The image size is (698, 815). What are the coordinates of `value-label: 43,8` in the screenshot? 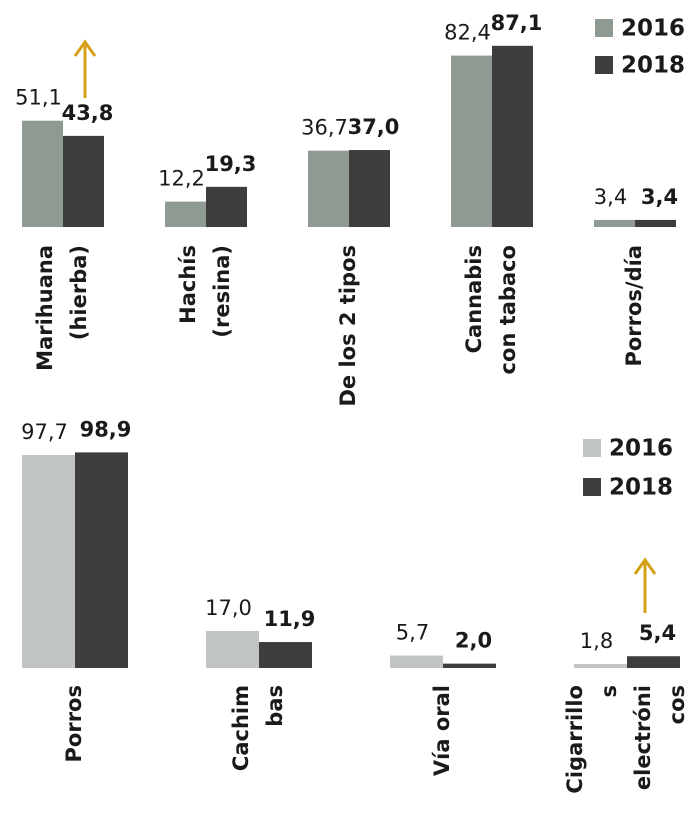 It's located at (88, 113).